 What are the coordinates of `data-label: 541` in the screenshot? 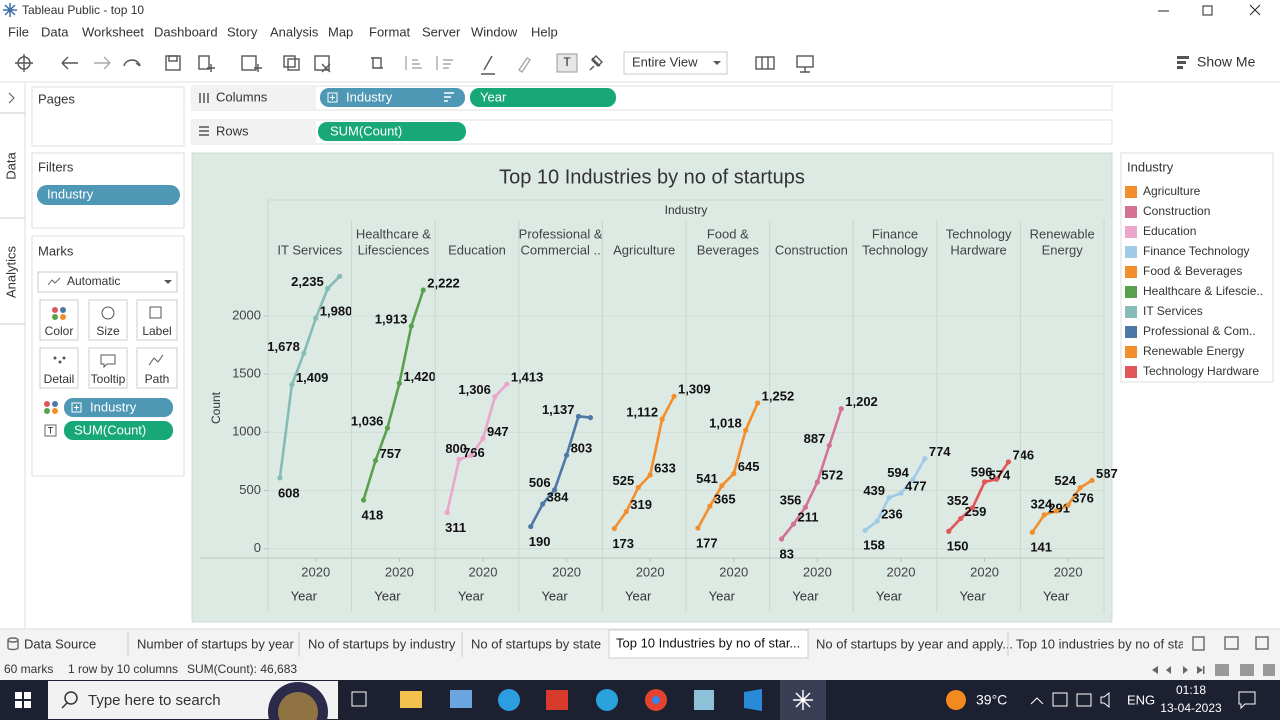 It's located at (707, 478).